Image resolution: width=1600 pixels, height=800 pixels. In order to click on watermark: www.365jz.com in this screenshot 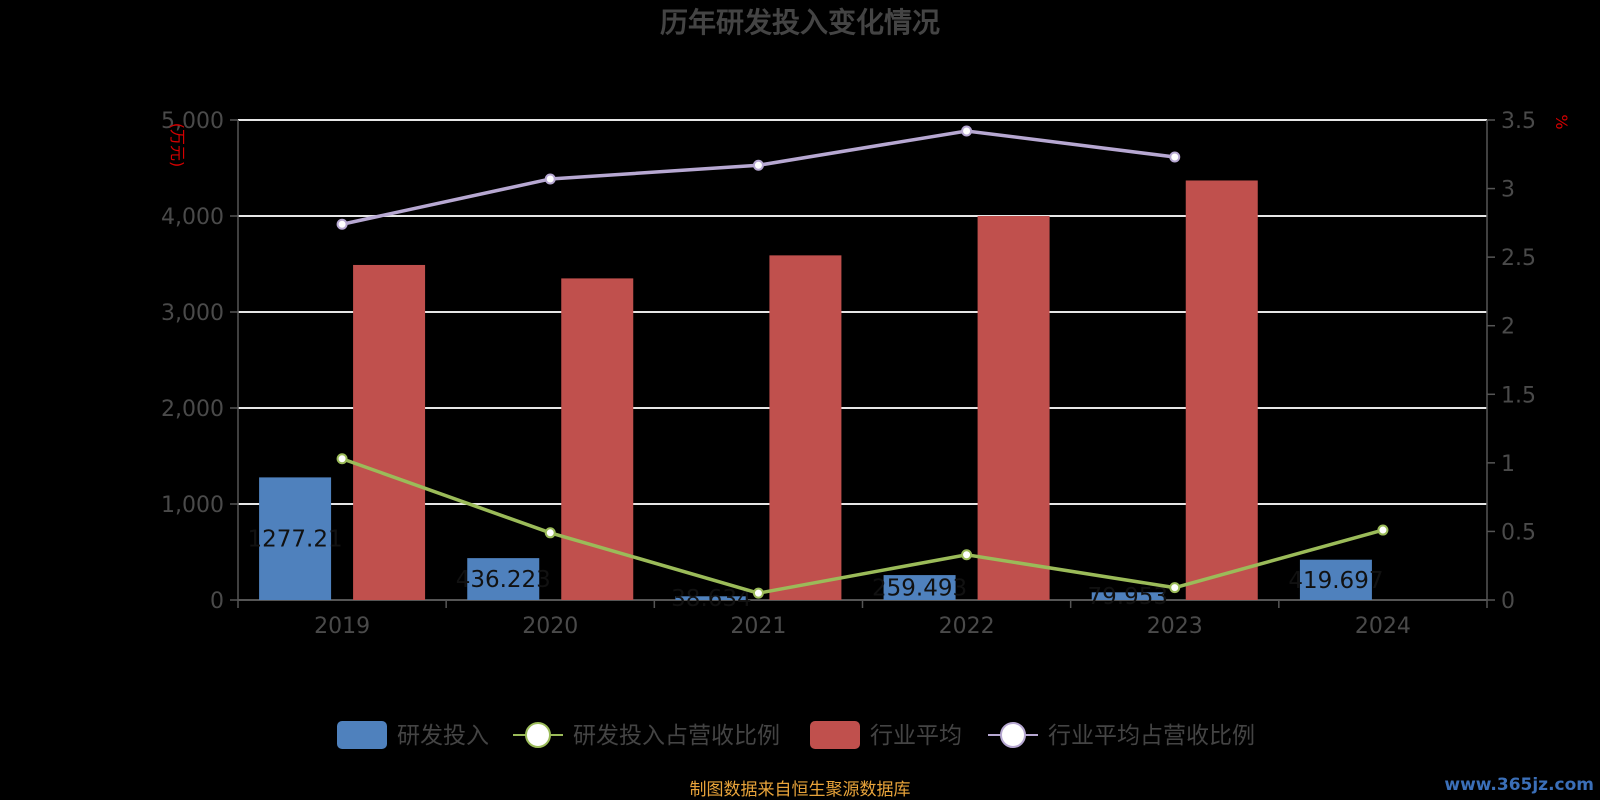, I will do `click(1519, 785)`.